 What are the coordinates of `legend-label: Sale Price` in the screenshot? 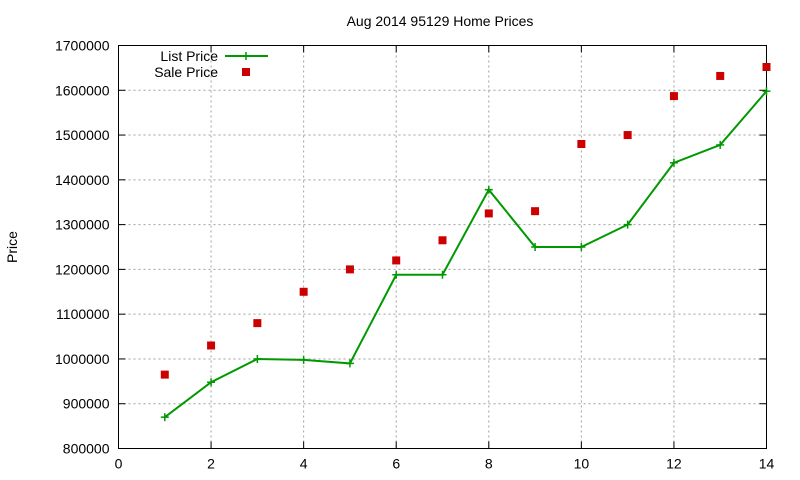 It's located at (186, 72).